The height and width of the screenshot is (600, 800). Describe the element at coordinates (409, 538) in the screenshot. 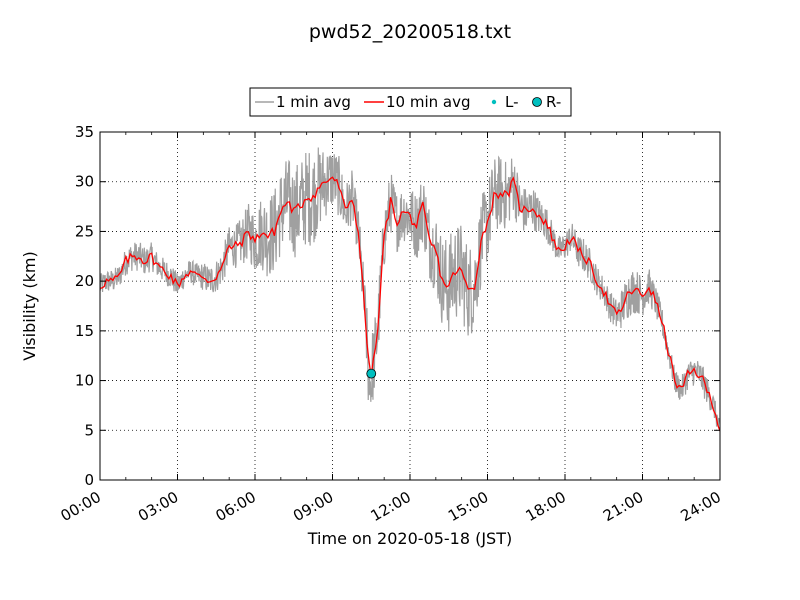

I see `x-axis-label: Time on 2020-05-18 (JST)` at that location.